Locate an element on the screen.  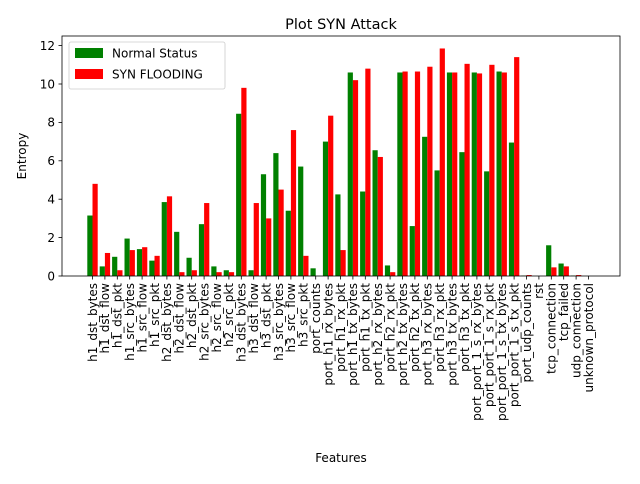
x-tick-label: unknown_protocol is located at coordinates (589, 337).